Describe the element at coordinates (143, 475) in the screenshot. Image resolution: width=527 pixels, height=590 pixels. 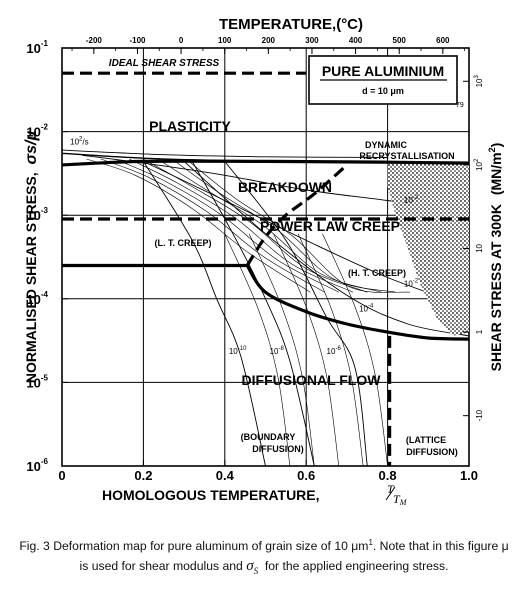
I see `x-tick-label-1: 0.2` at that location.